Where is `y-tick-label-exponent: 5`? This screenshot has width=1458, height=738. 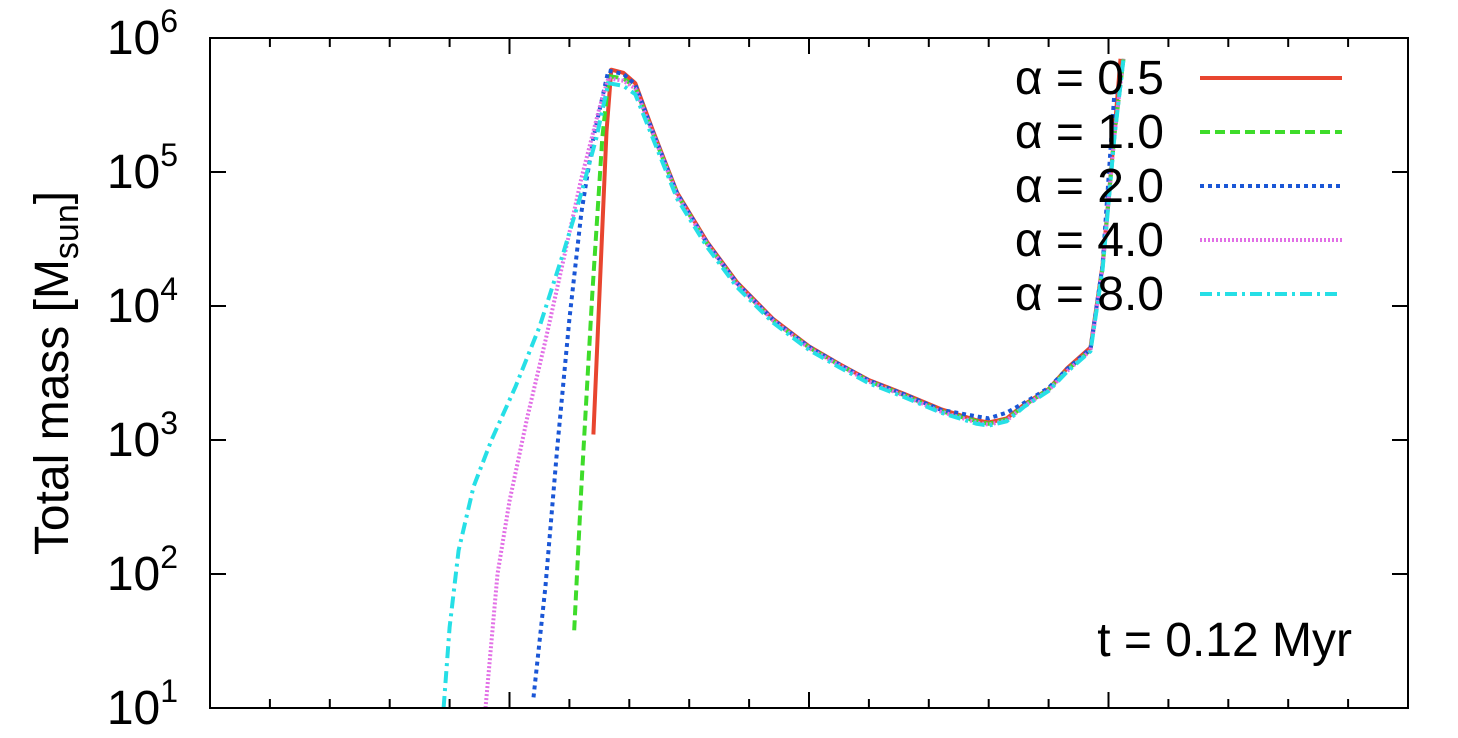
y-tick-label-exponent: 5 is located at coordinates (169, 155).